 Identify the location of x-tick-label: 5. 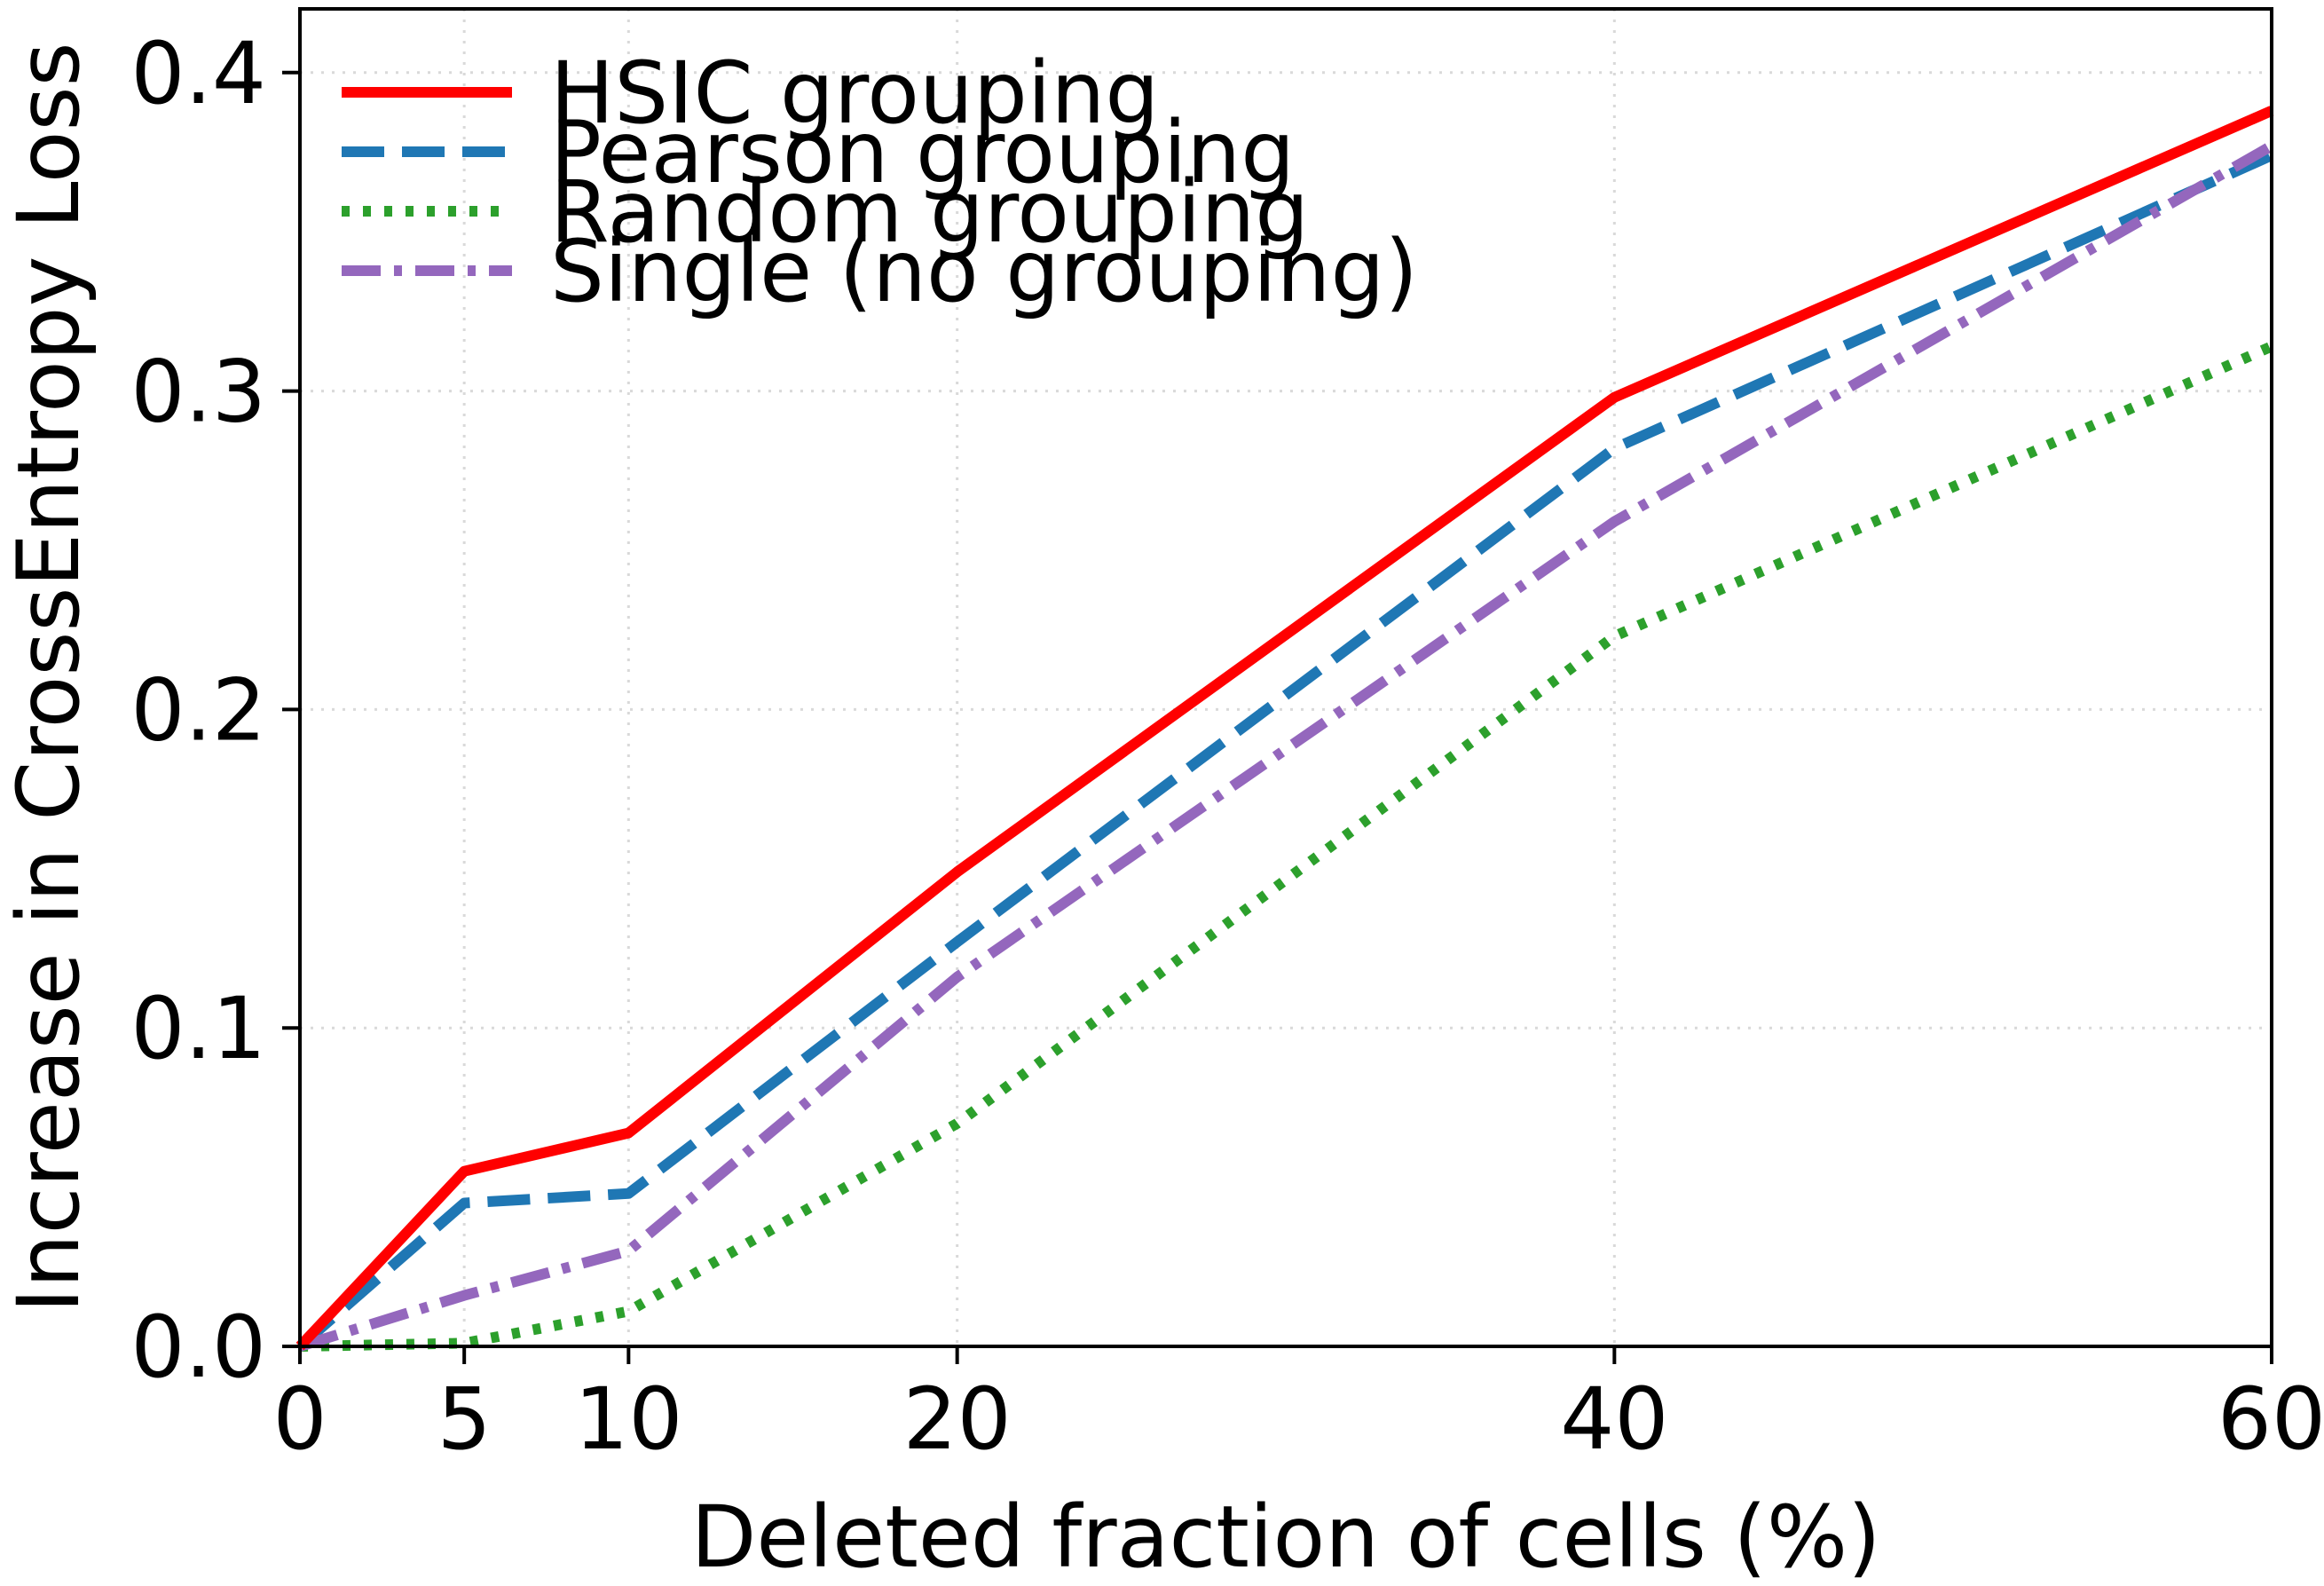
(464, 1419).